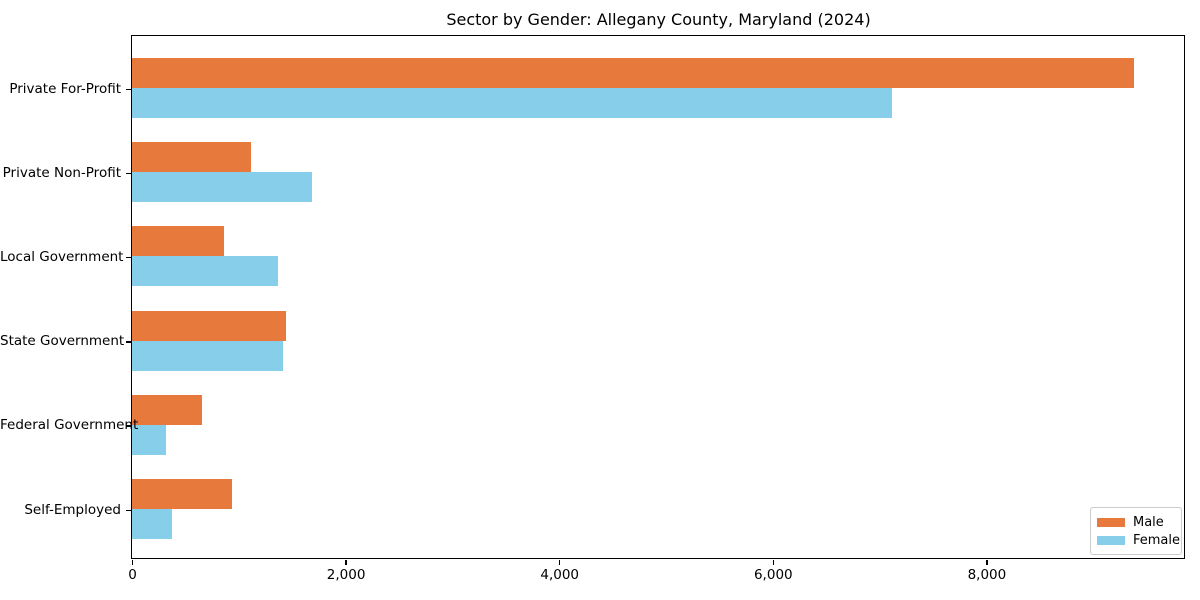  I want to click on legend: Male Female, so click(1136, 531).